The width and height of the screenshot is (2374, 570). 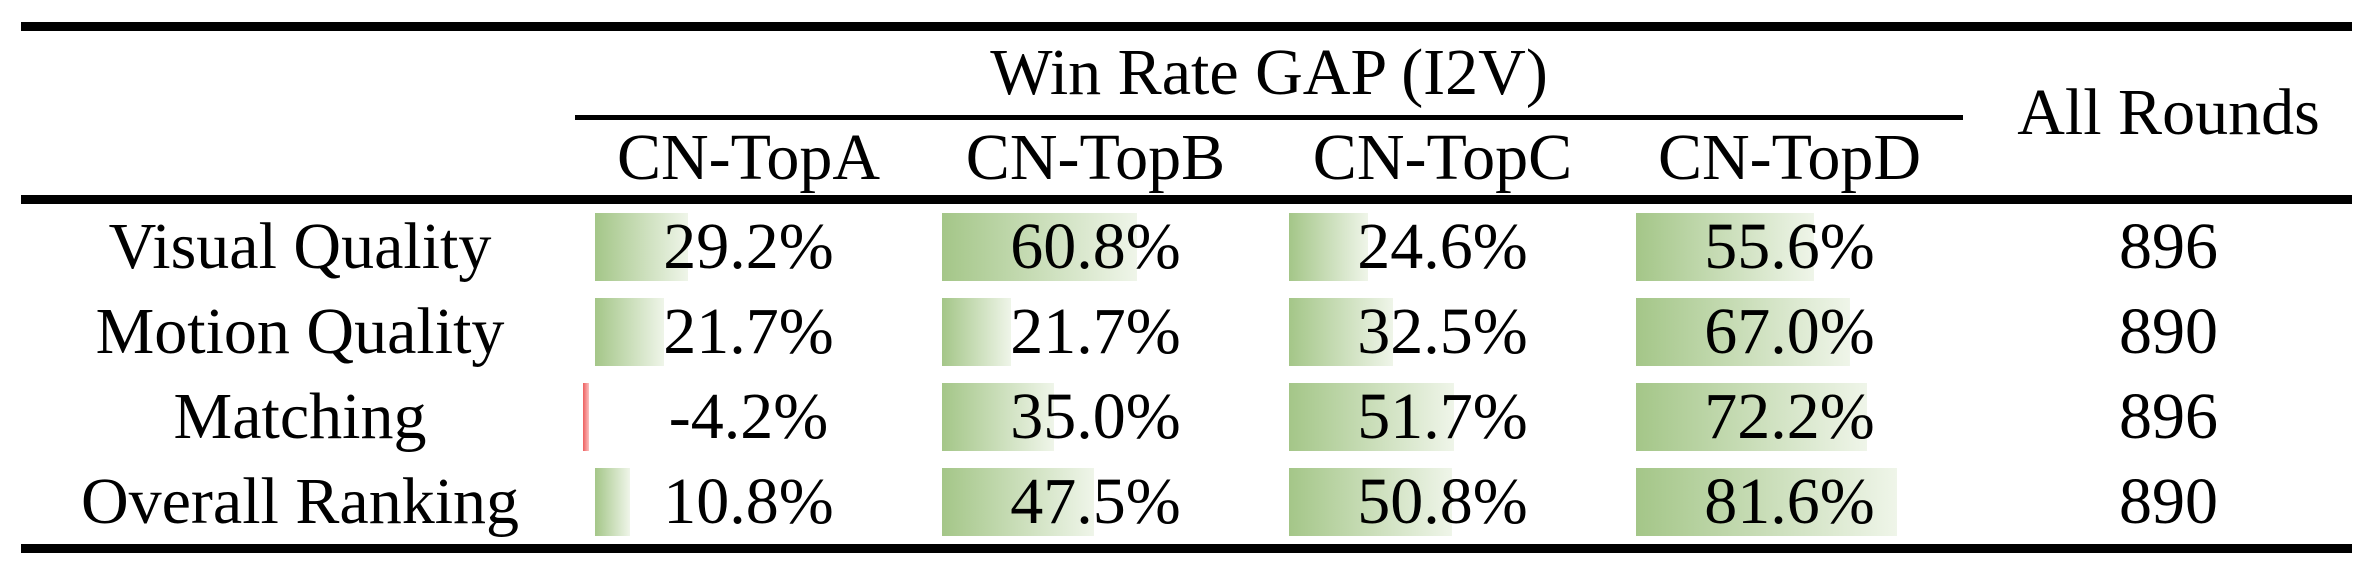 What do you see at coordinates (1186, 548) in the screenshot?
I see `bottom-rule` at bounding box center [1186, 548].